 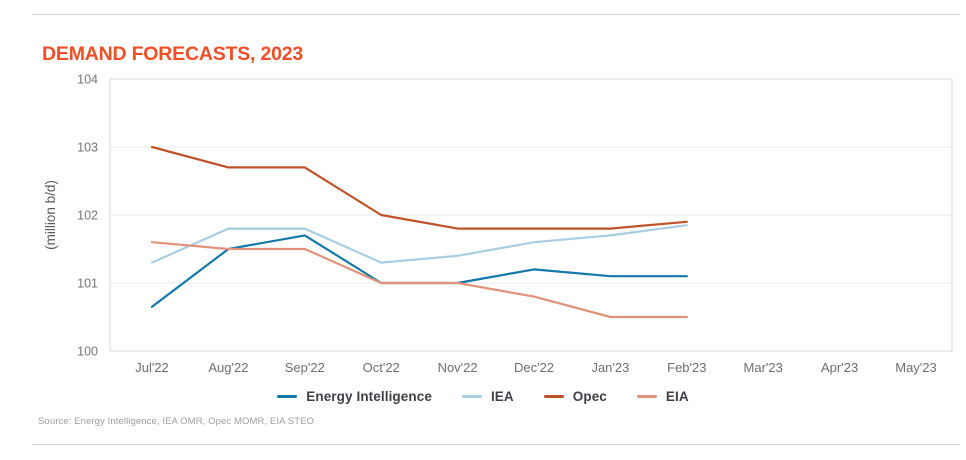 I want to click on y-tick-label-102: 102, so click(x=87, y=216).